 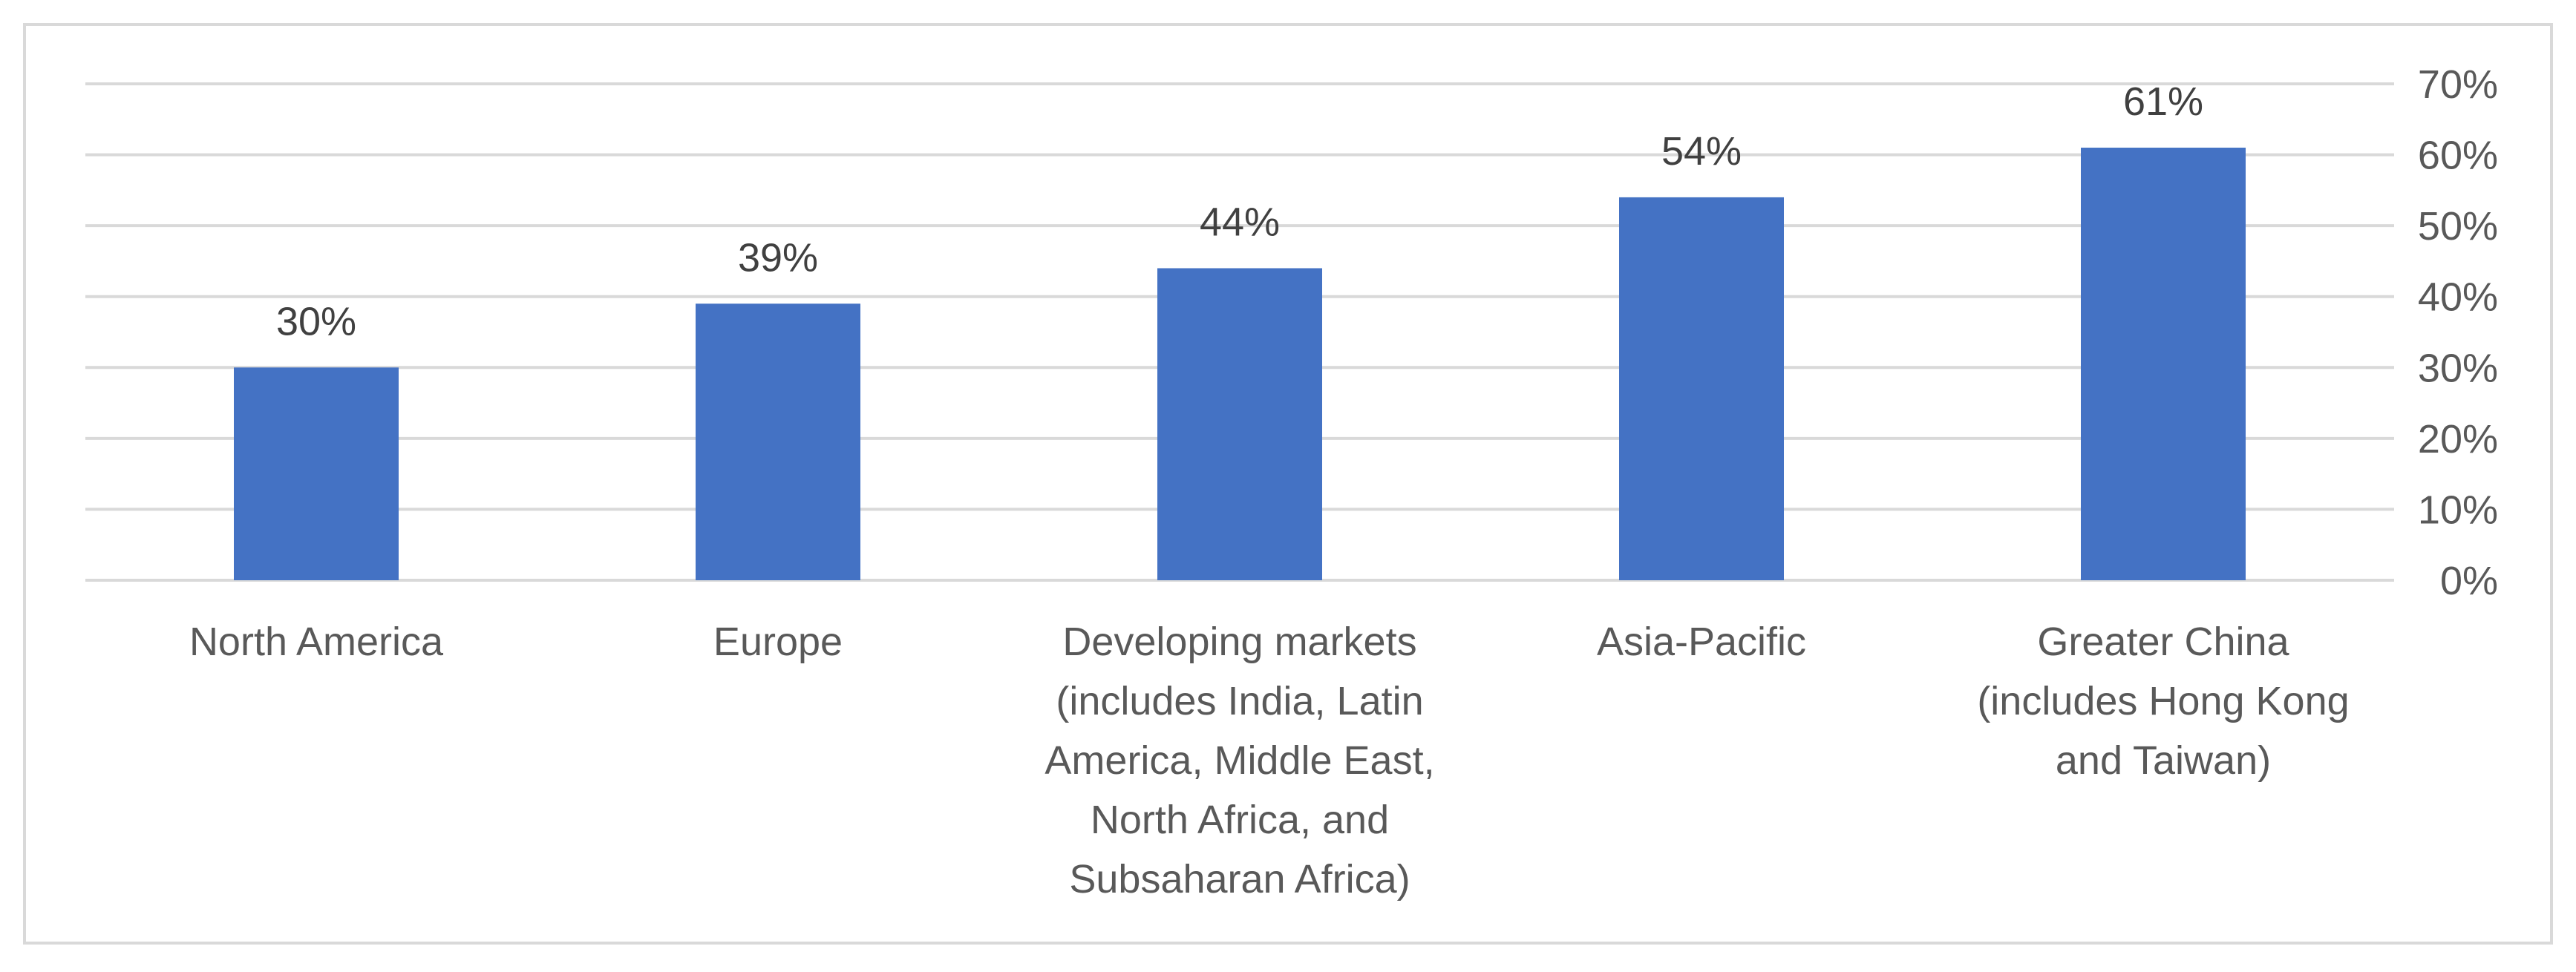 I want to click on data-label: 54%, so click(x=1701, y=151).